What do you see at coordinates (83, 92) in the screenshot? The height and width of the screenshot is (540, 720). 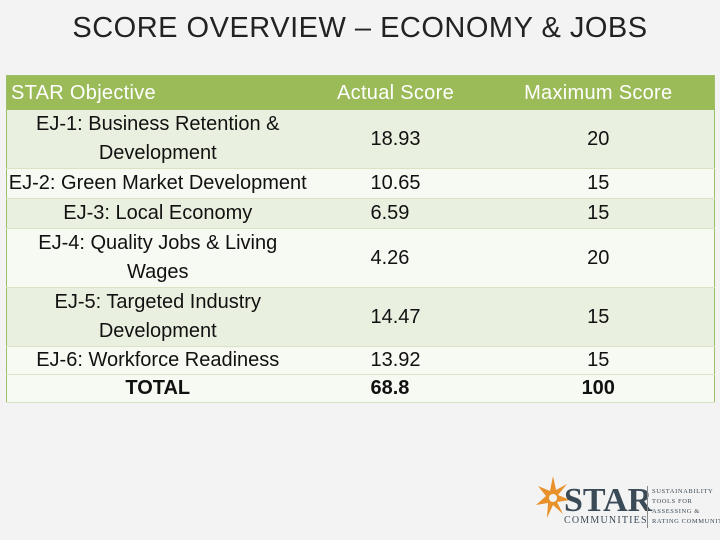 I see `header-objective: STAR Objective` at bounding box center [83, 92].